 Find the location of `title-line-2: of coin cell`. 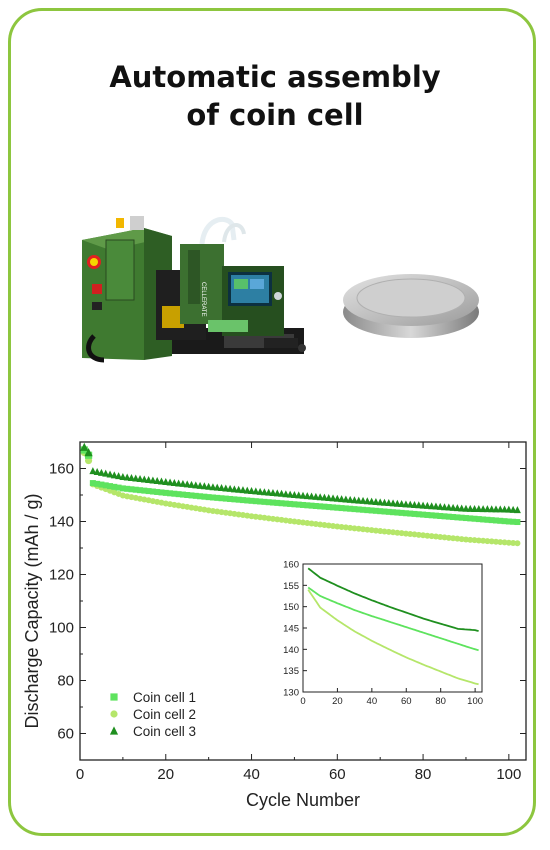

title-line-2: of coin cell is located at coordinates (275, 115).